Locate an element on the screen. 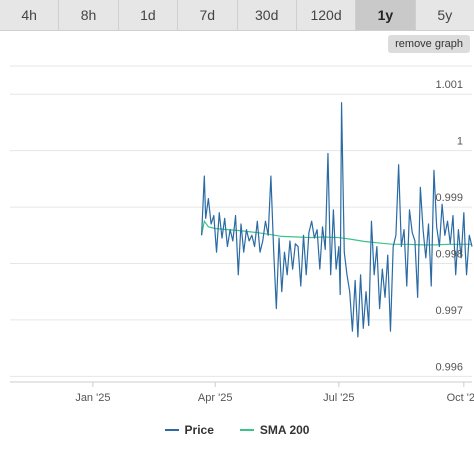  x-tick-label: Oct '25 is located at coordinates (460, 398).